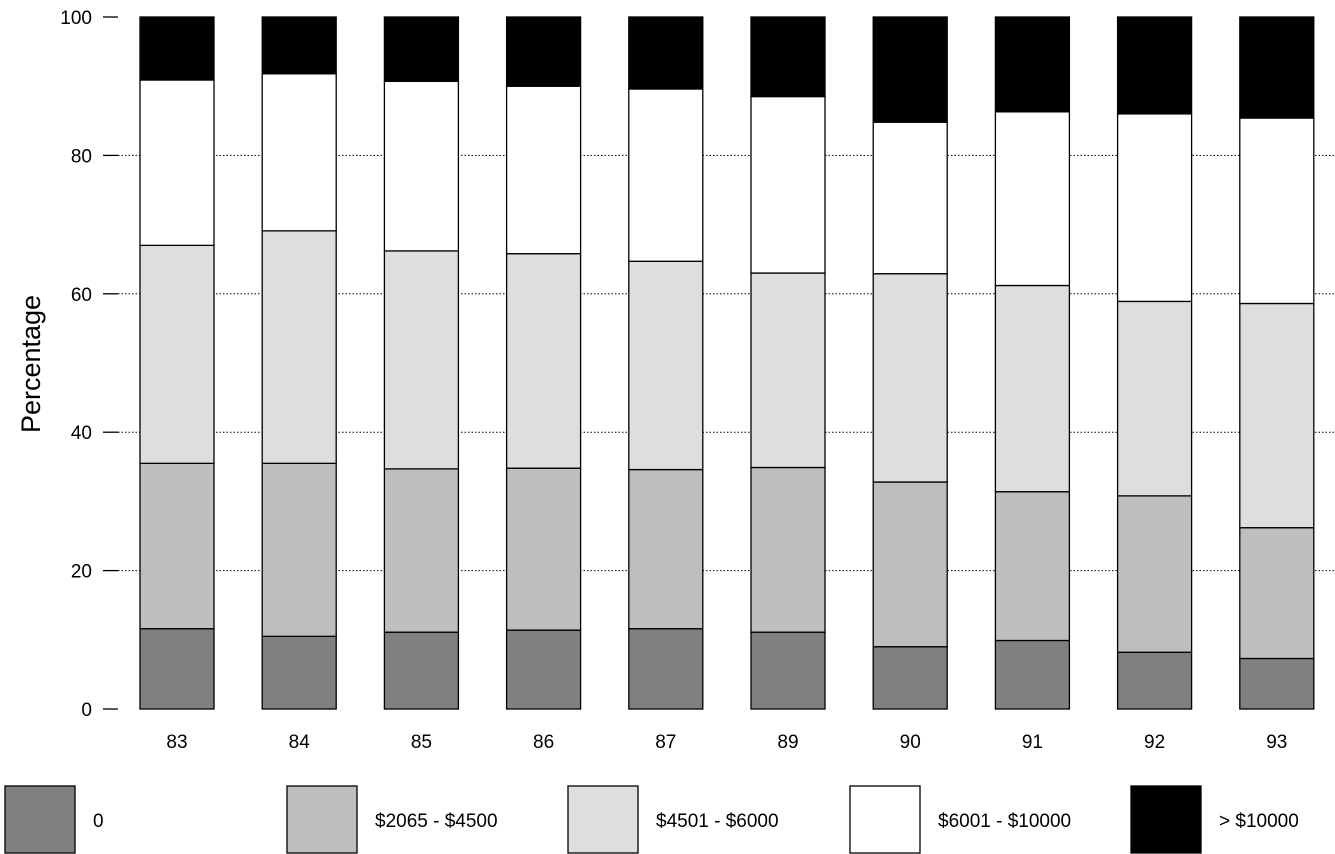 Image resolution: width=1335 pixels, height=854 pixels. Describe the element at coordinates (1032, 742) in the screenshot. I see `x-tick-label: 91` at that location.